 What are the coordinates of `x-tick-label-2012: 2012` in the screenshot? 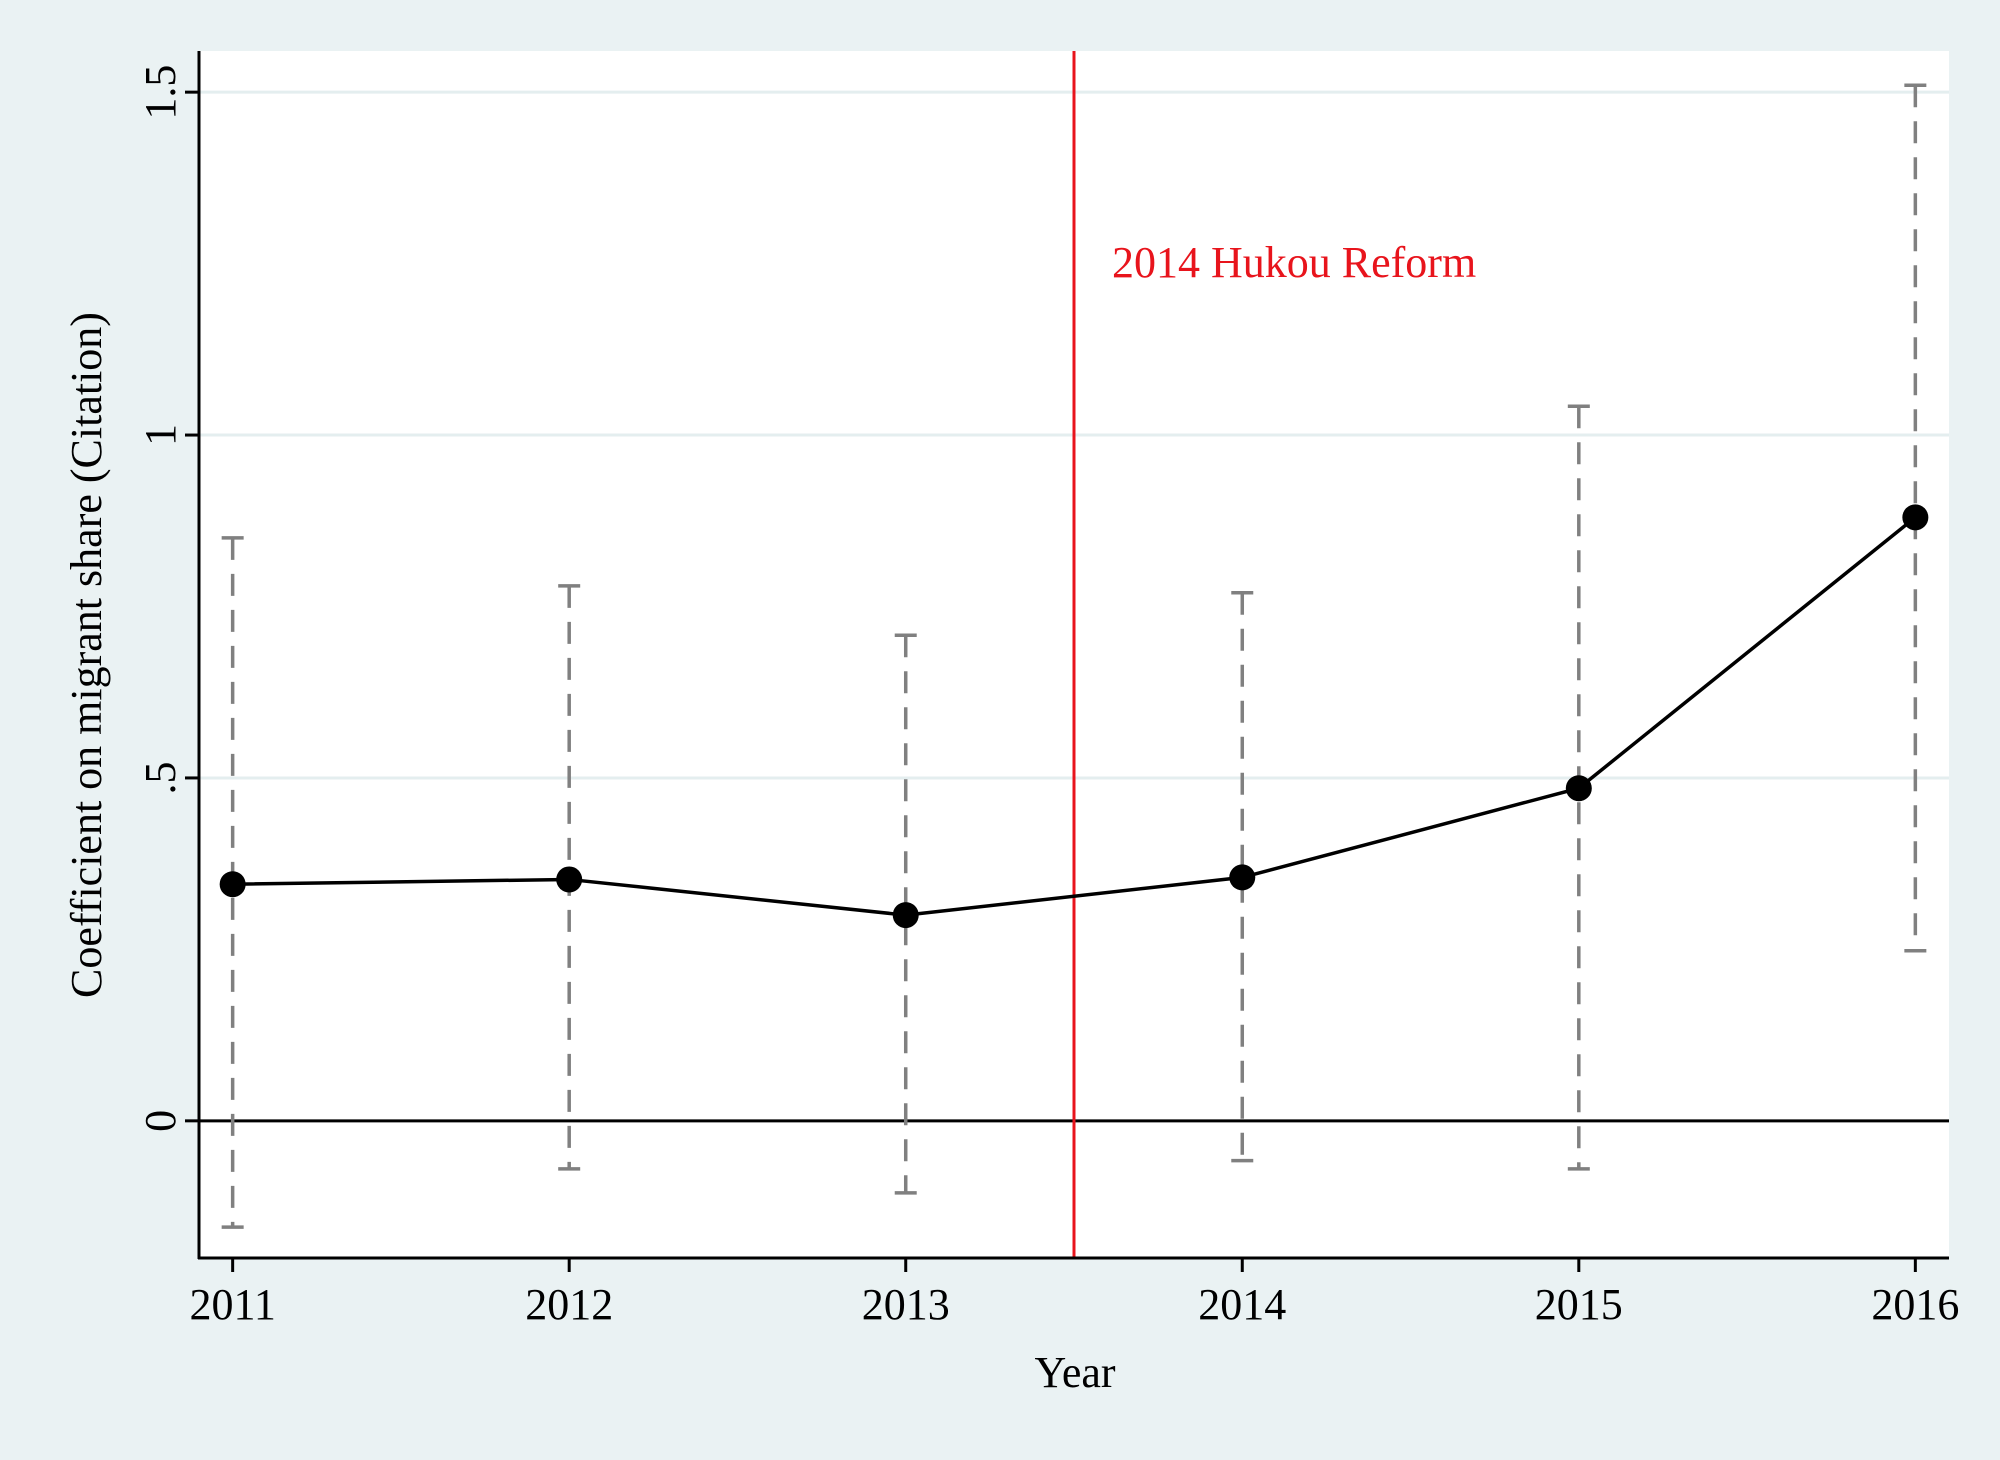 It's located at (569, 1304).